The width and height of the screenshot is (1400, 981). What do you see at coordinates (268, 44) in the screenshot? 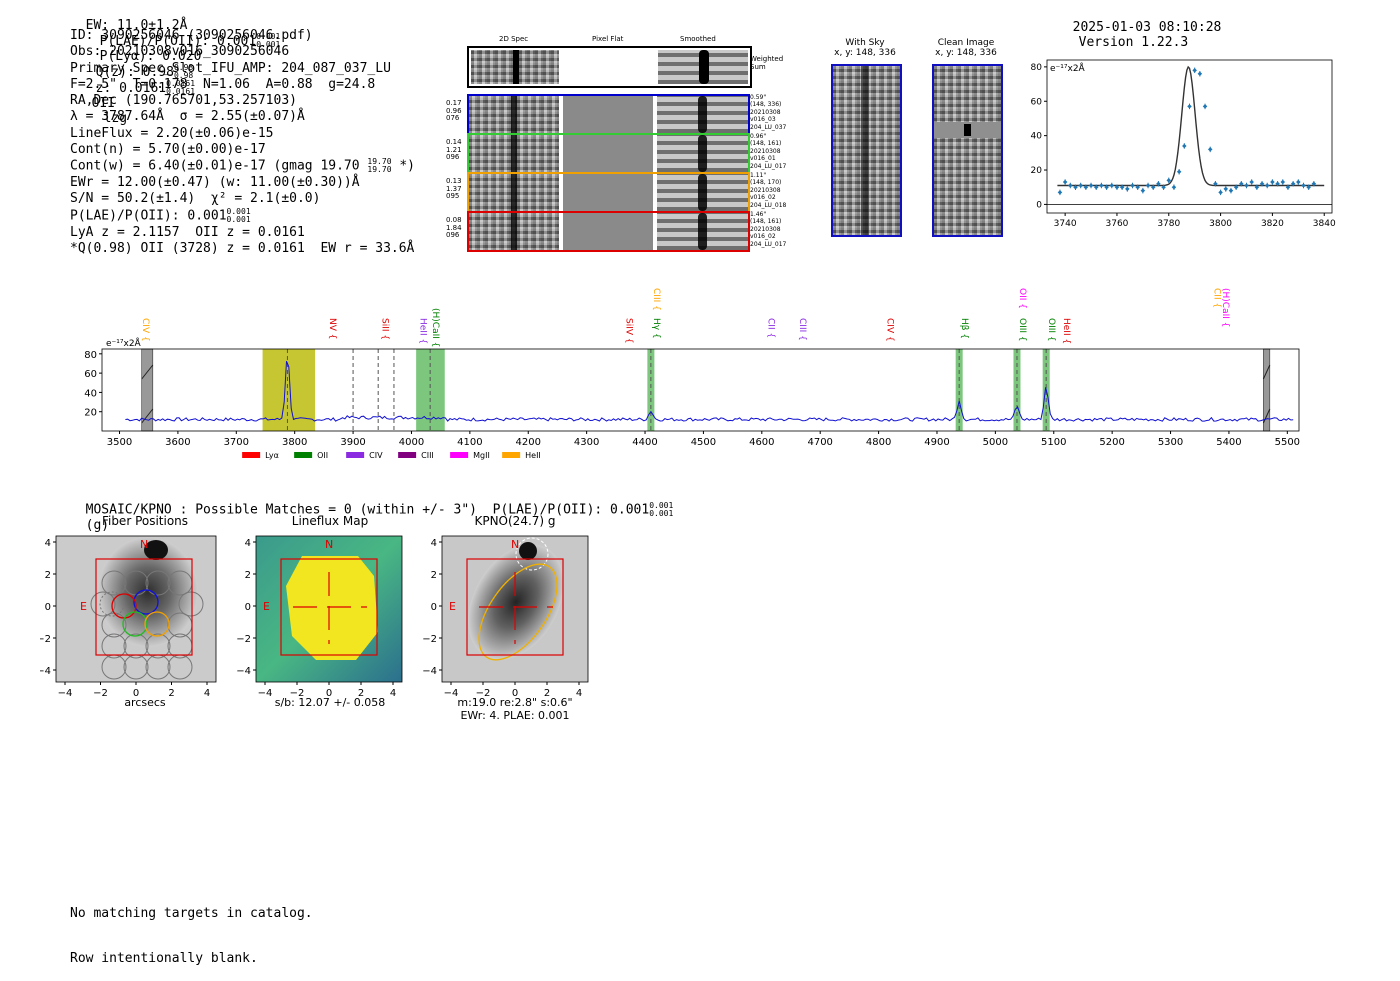
I see `header-plae-sub: 0.001` at bounding box center [268, 44].